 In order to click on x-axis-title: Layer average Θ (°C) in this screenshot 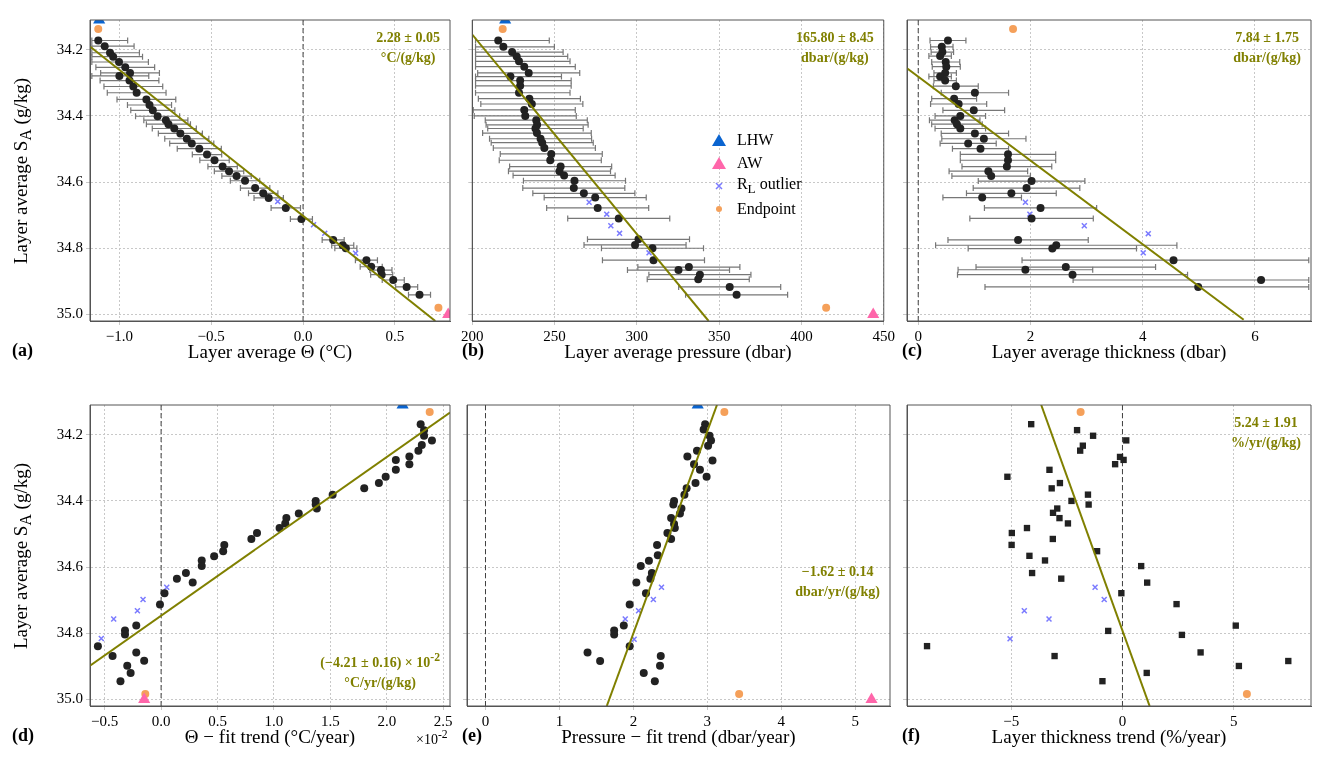, I will do `click(270, 352)`.